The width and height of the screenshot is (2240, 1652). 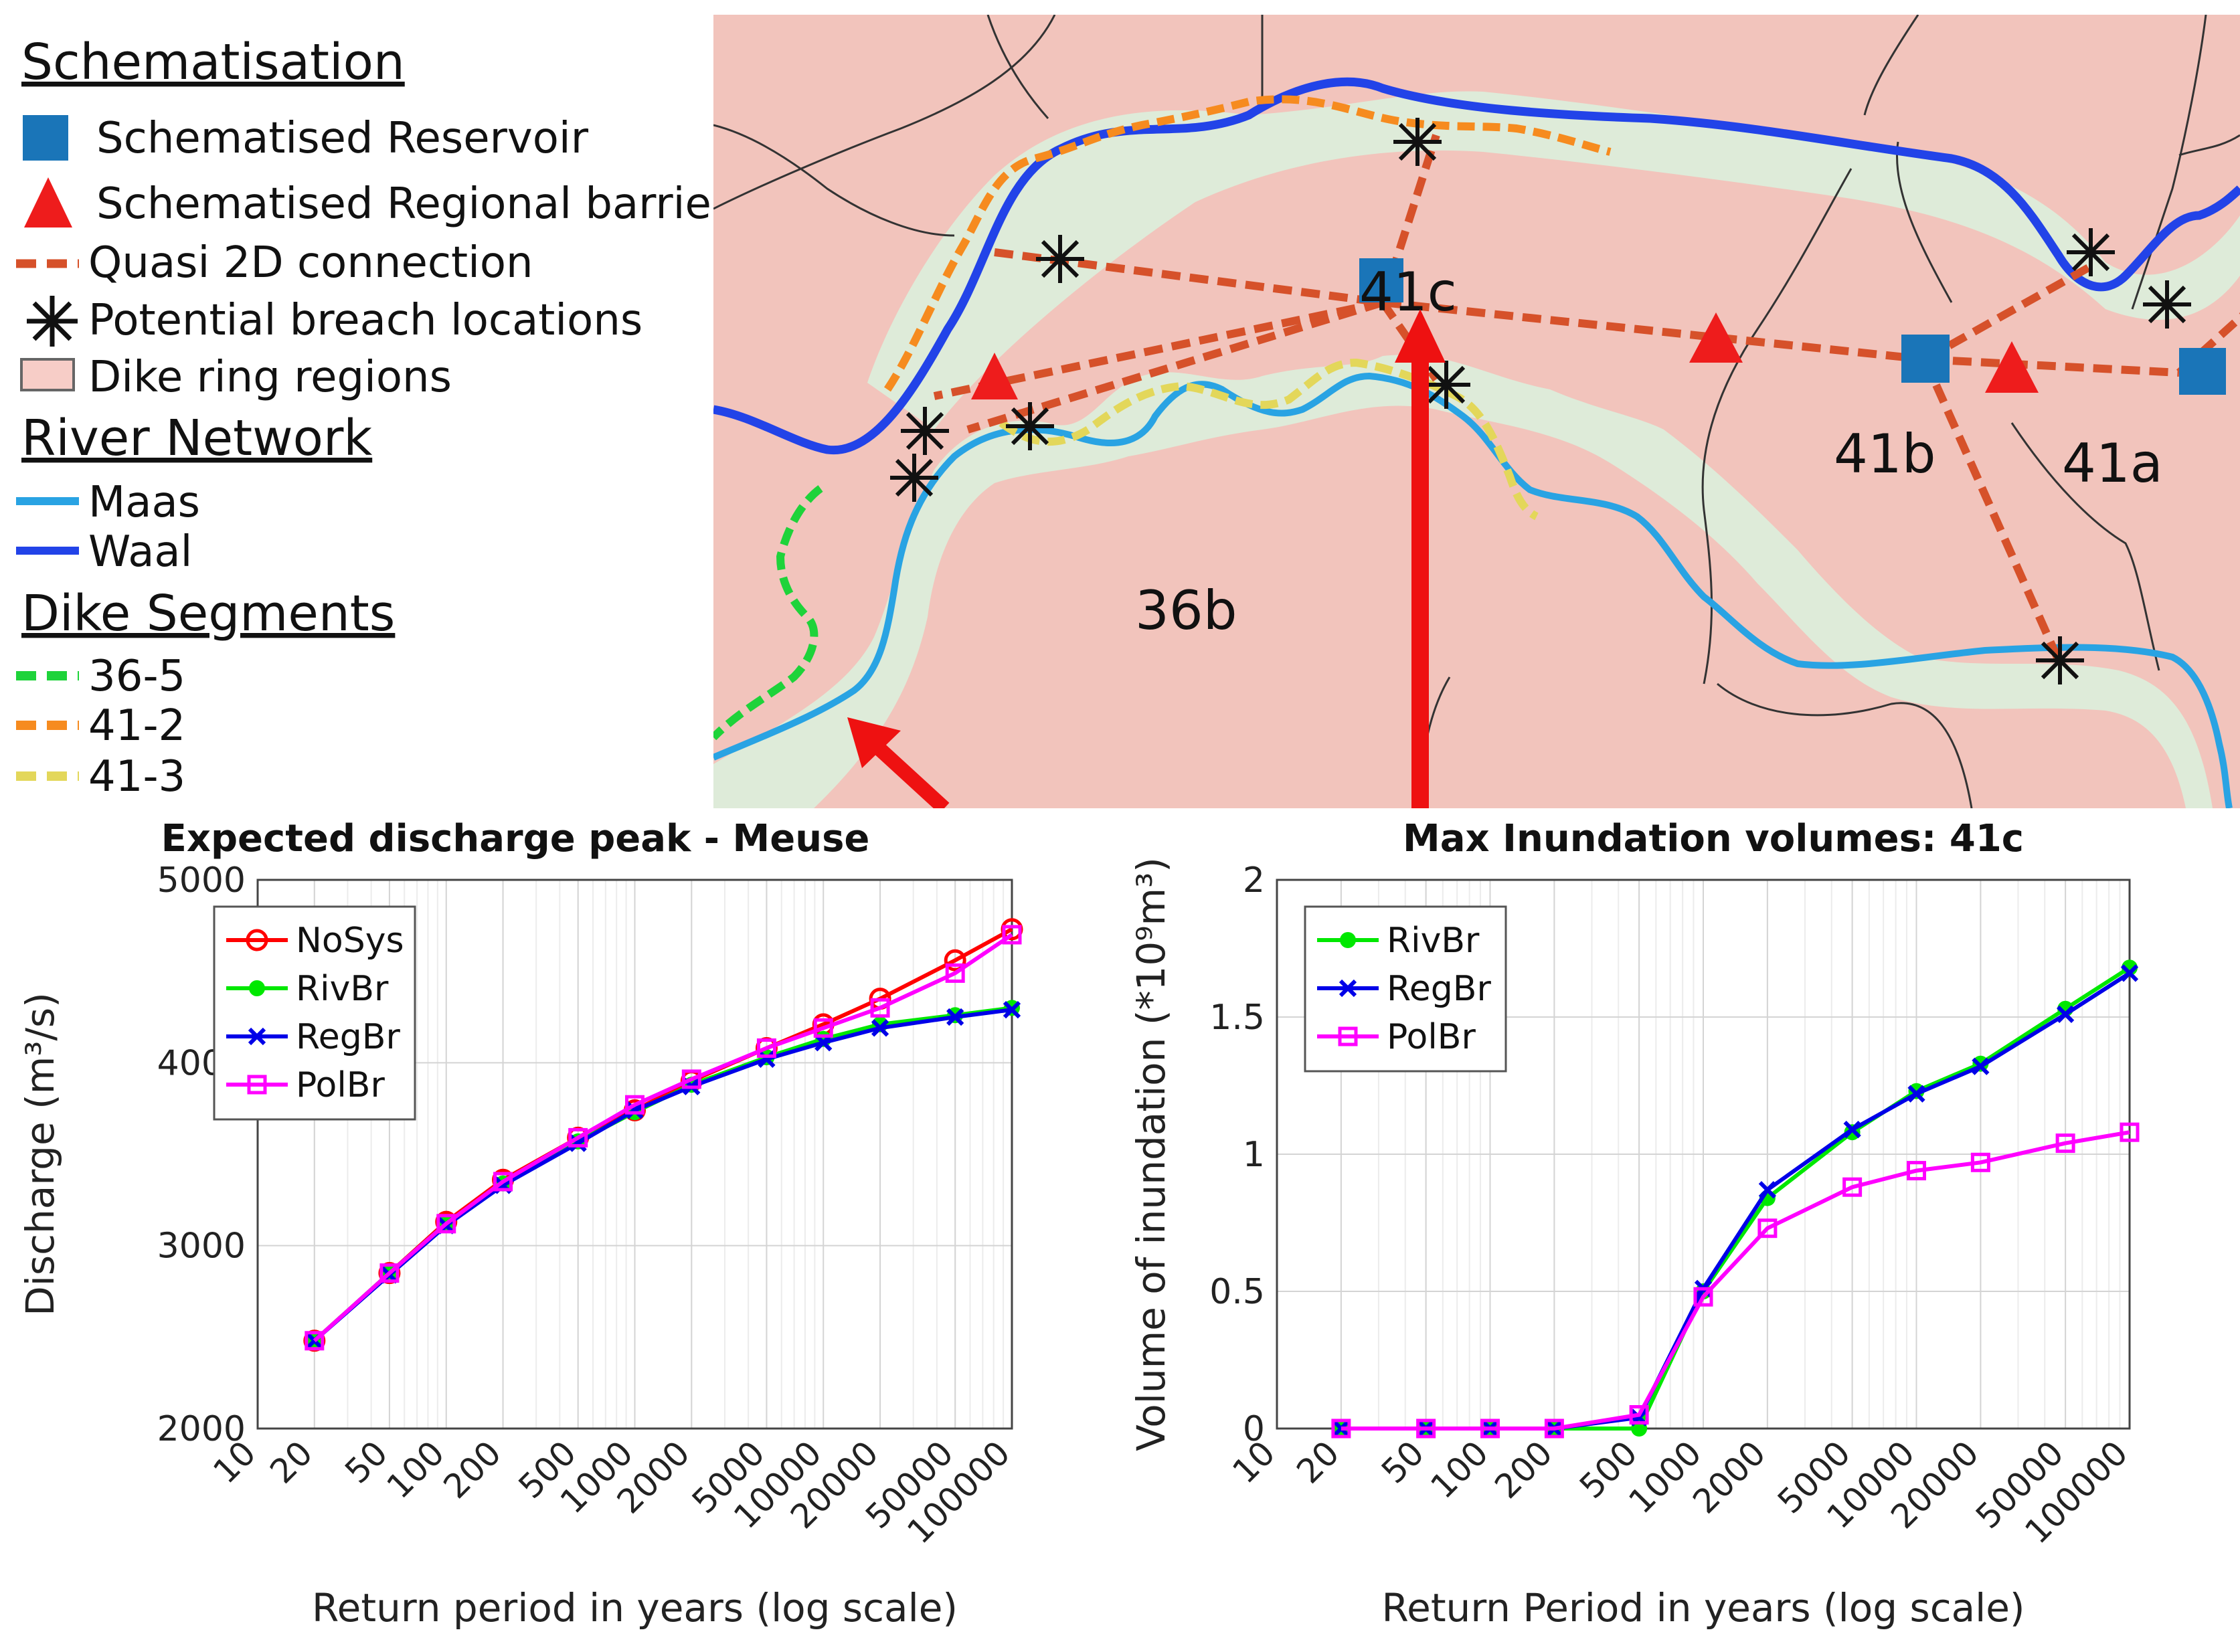 What do you see at coordinates (291, 1462) in the screenshot?
I see `x-tick-label: 20` at bounding box center [291, 1462].